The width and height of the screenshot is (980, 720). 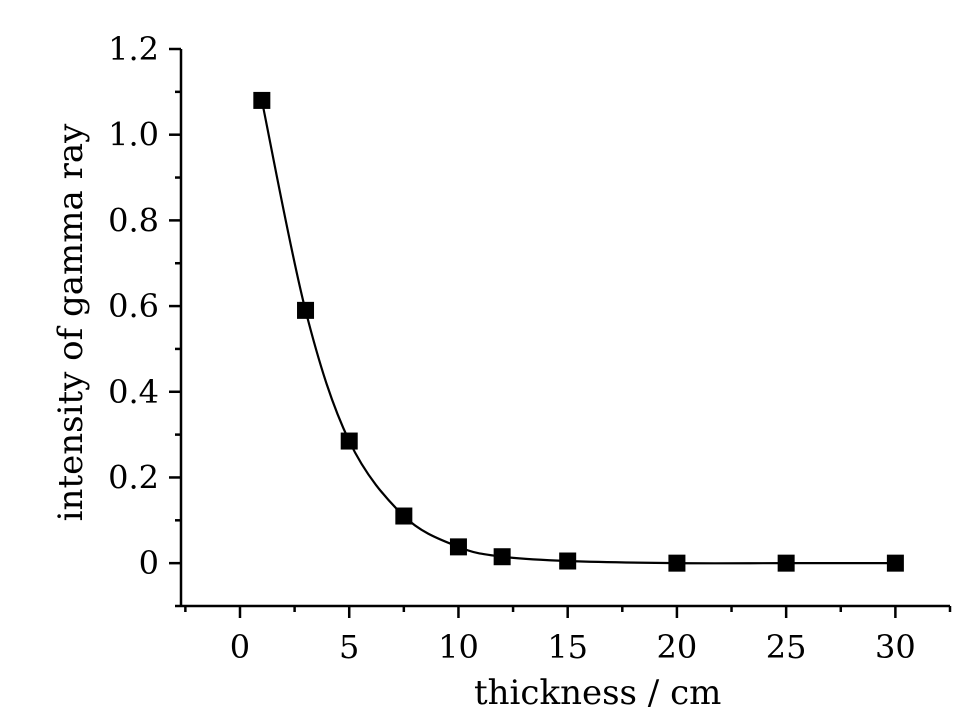 I want to click on y-tick-label: 0.6, so click(x=133, y=306).